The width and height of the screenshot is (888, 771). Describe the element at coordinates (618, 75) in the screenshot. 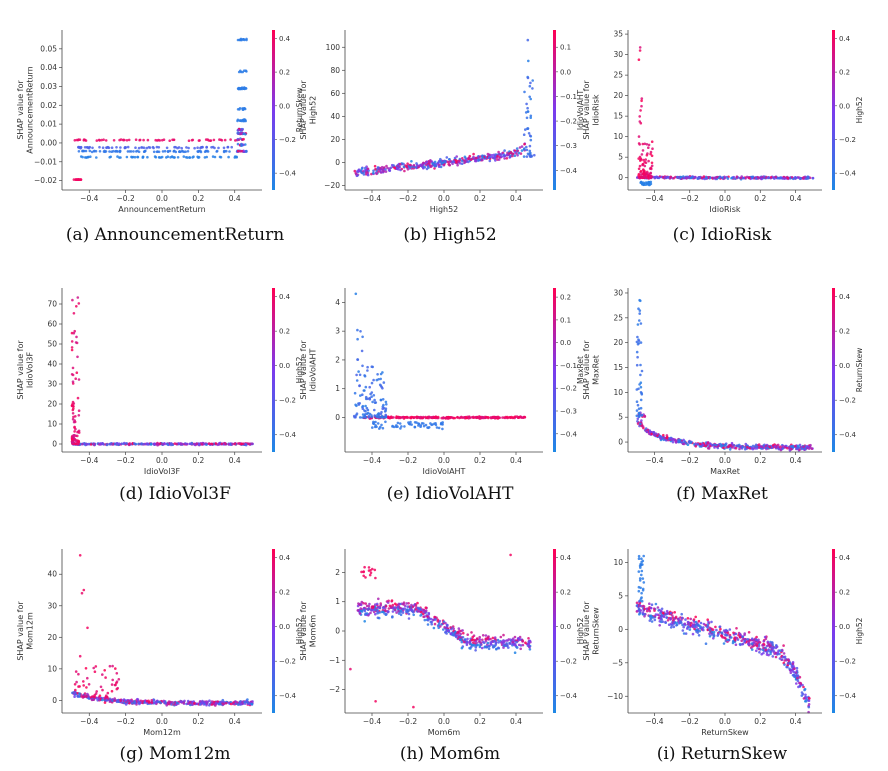

I see `y-tick-label: 25` at that location.